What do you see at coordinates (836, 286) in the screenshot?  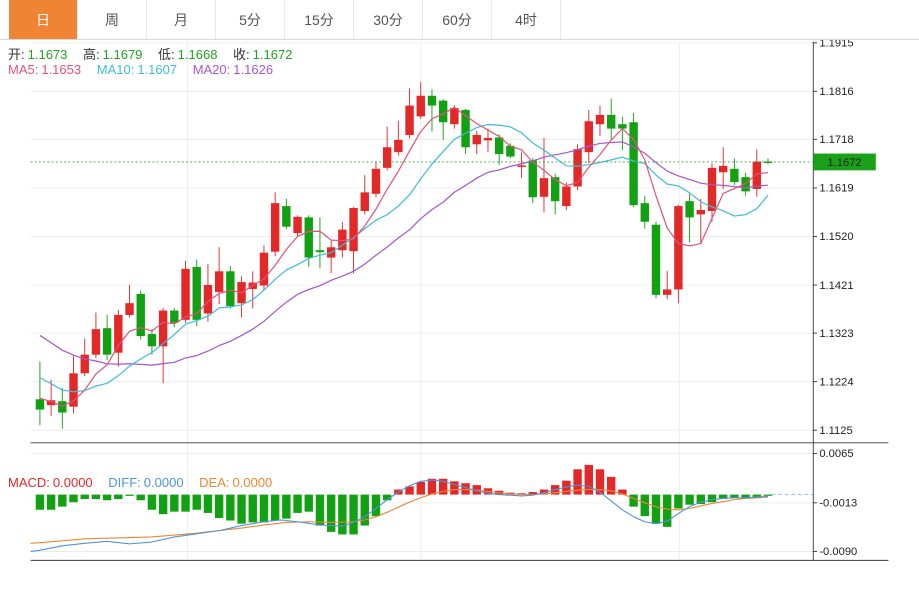 I see `svg-text: 1.1421` at bounding box center [836, 286].